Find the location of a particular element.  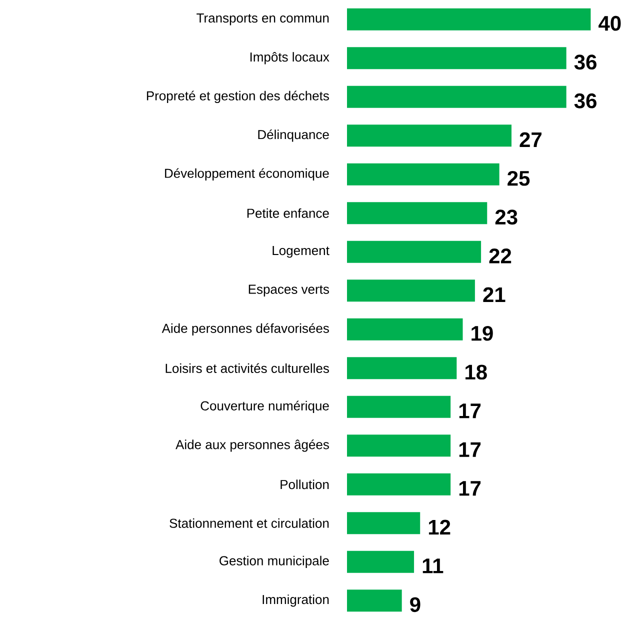

data-label: 18 is located at coordinates (476, 372).